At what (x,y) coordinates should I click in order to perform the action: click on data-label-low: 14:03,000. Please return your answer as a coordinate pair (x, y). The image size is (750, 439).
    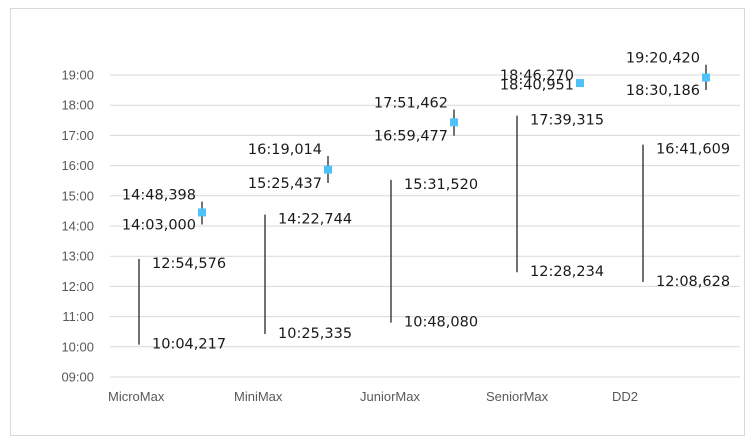
    Looking at the image, I should click on (159, 225).